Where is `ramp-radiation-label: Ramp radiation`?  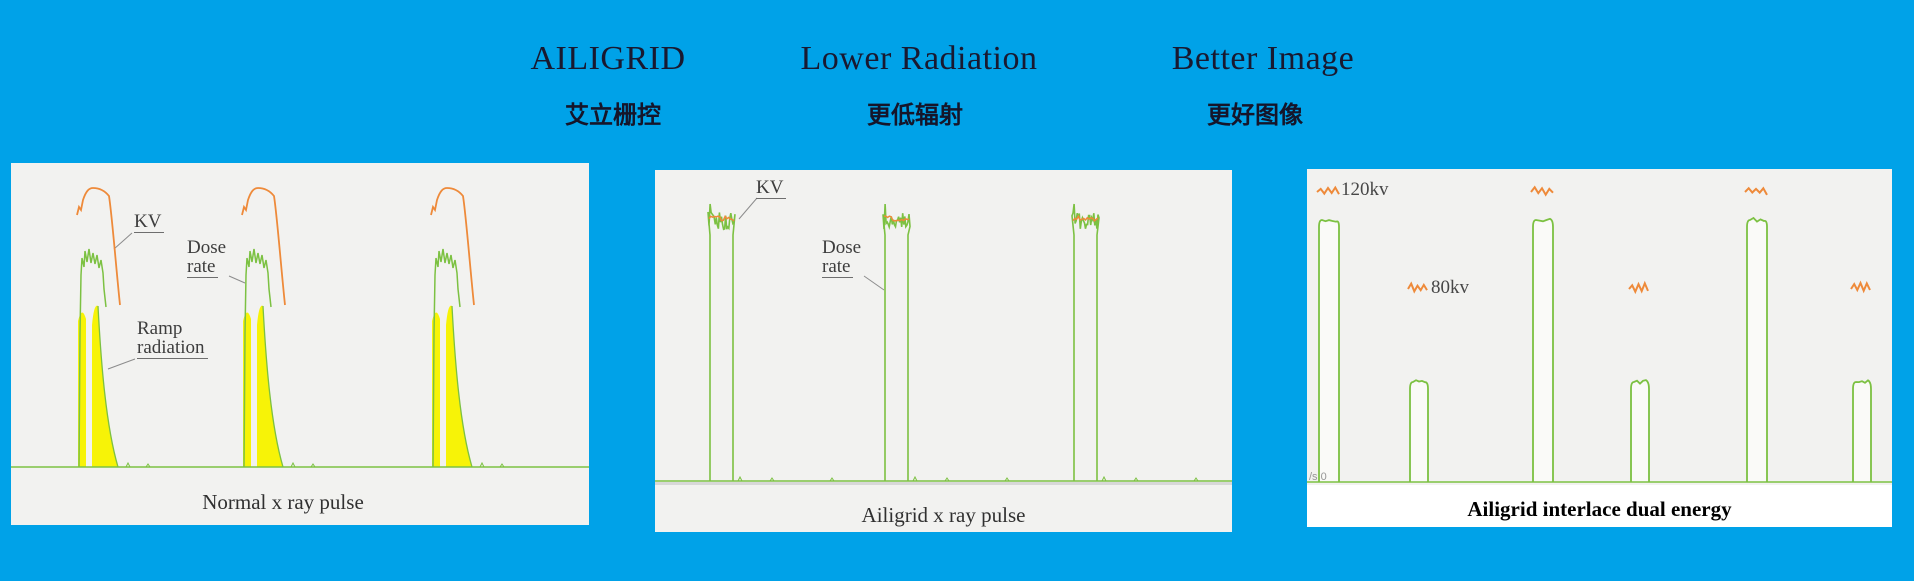
ramp-radiation-label: Ramp radiation is located at coordinates (172, 339).